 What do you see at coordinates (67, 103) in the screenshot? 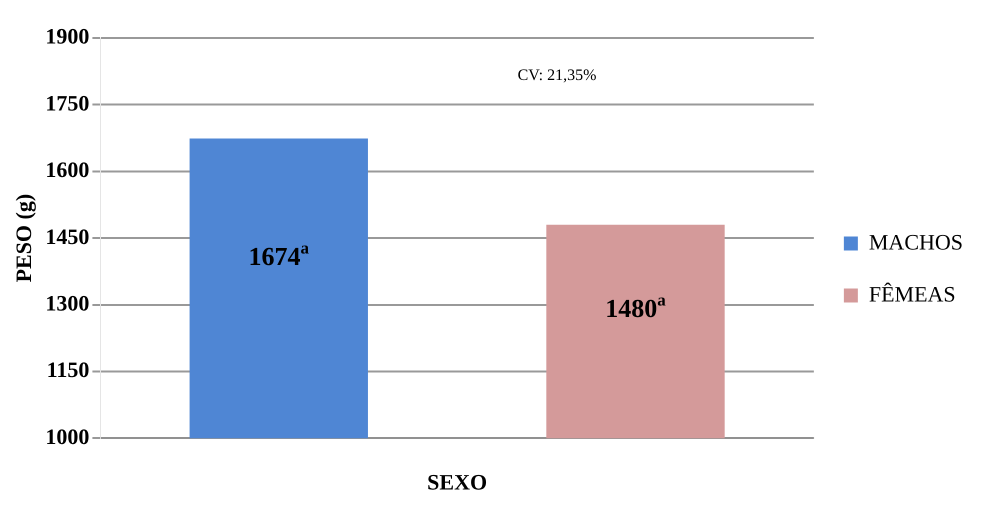
I see `y-tick-label: 1750` at bounding box center [67, 103].